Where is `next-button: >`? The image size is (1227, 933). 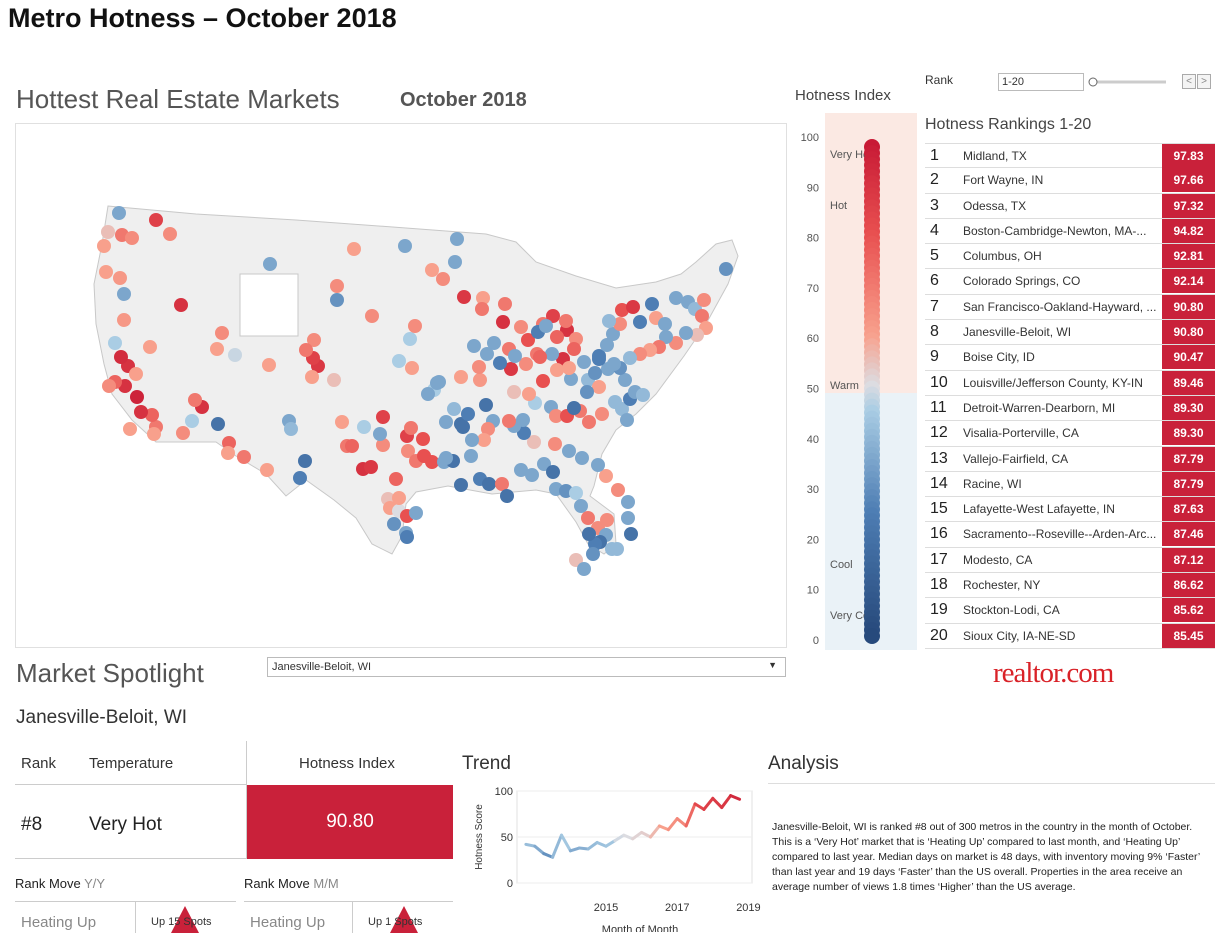 next-button: > is located at coordinates (1204, 81).